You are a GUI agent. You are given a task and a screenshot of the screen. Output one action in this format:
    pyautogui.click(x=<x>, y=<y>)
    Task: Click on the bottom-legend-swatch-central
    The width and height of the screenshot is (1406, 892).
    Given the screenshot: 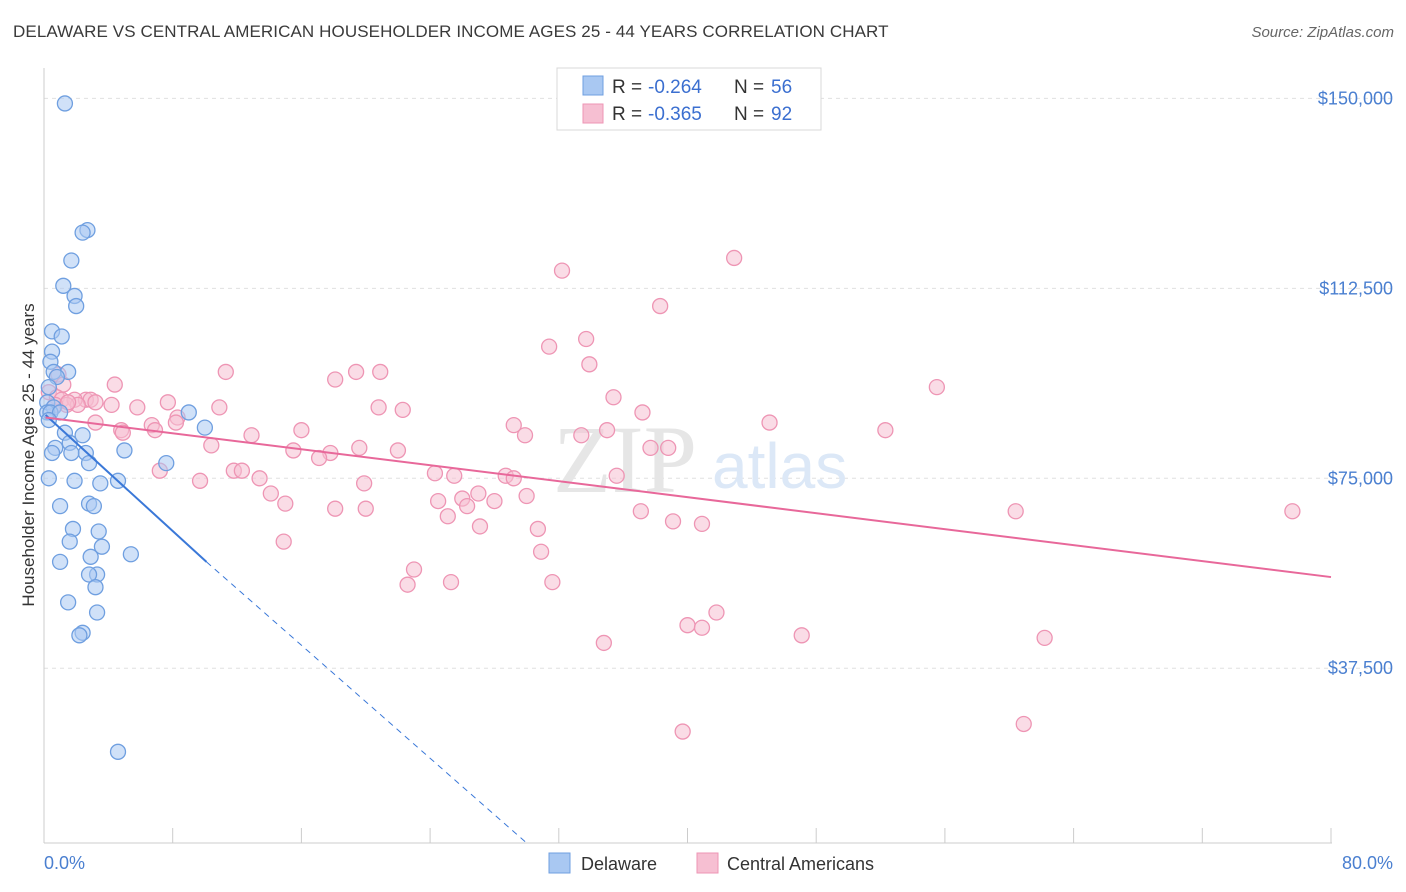 What is the action you would take?
    pyautogui.click(x=707, y=863)
    